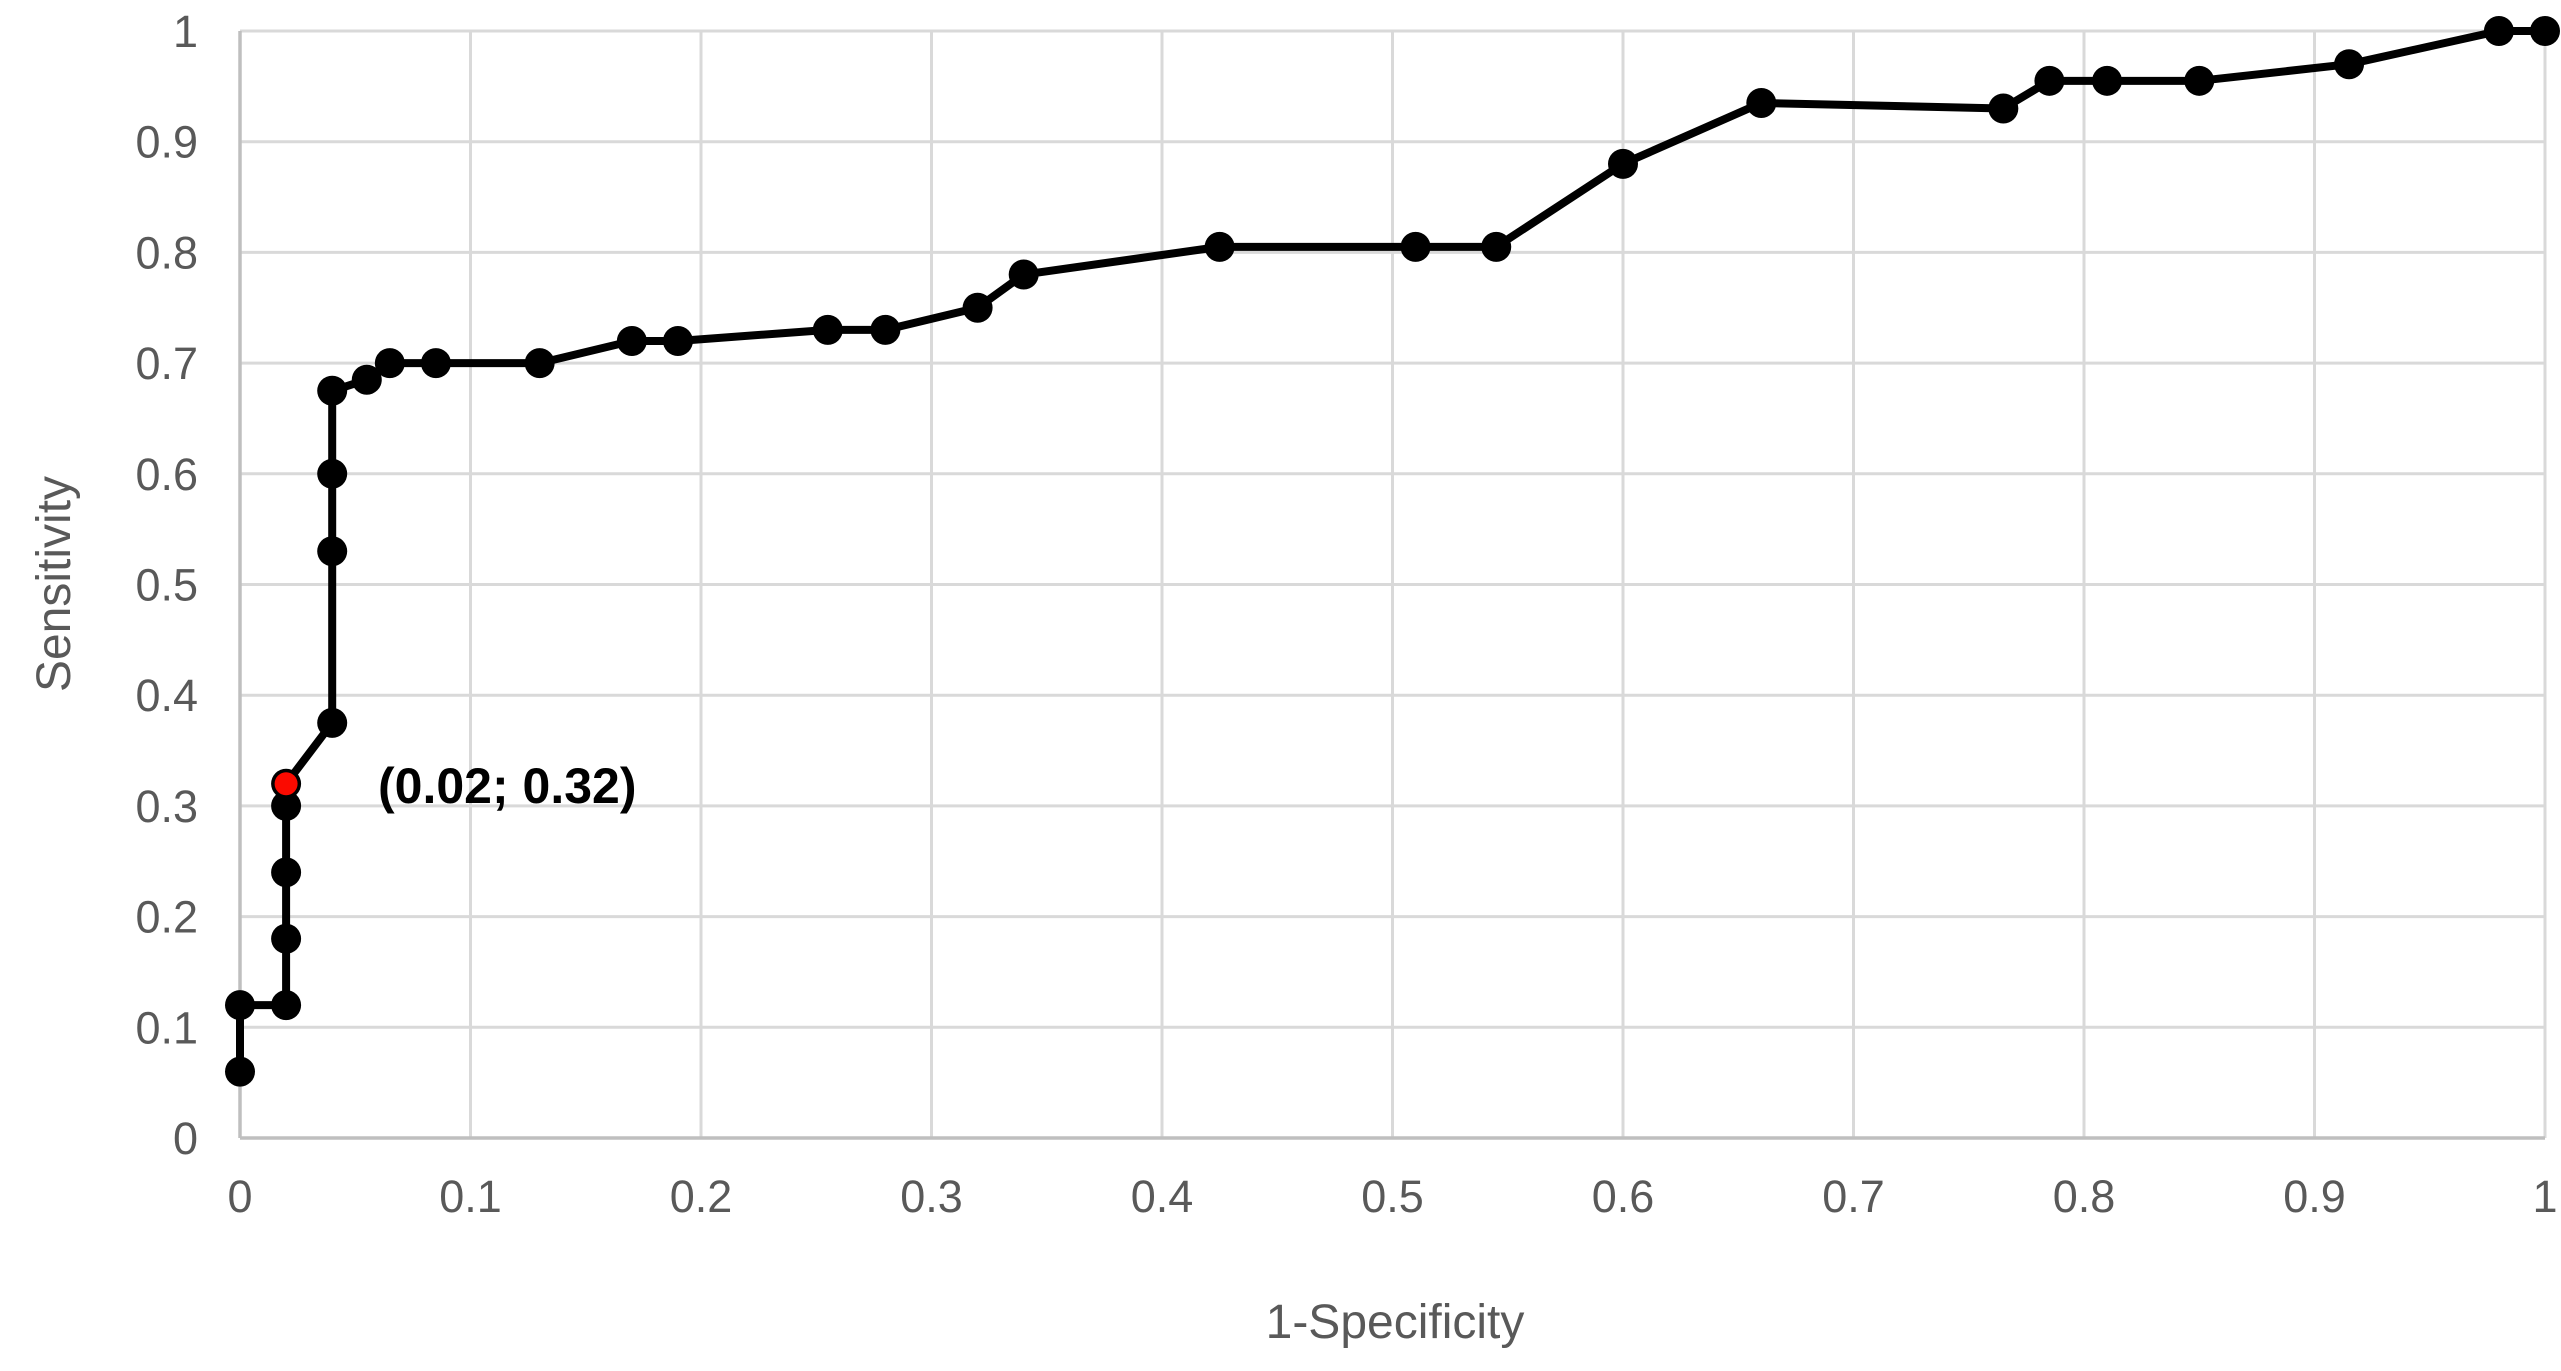 This screenshot has width=2561, height=1371. What do you see at coordinates (239, 1196) in the screenshot?
I see `x-tick-label: 0` at bounding box center [239, 1196].